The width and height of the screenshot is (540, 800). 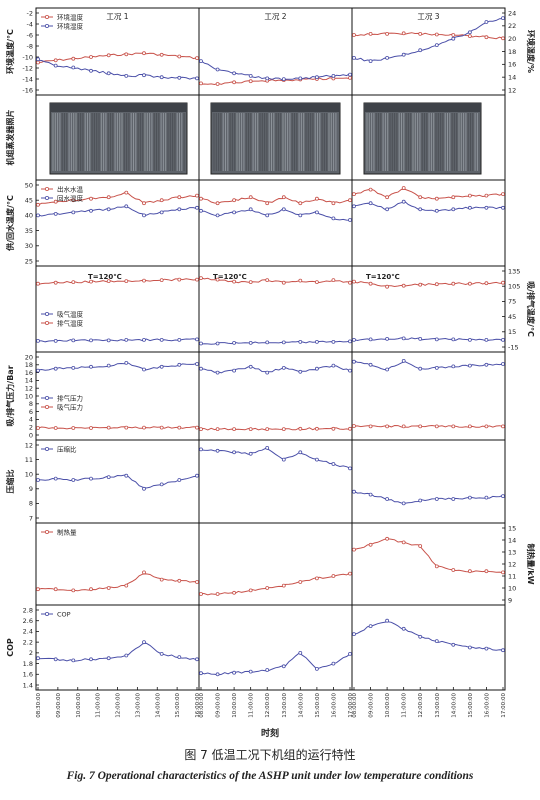 What do you see at coordinates (27, 68) in the screenshot?
I see `y-tick-label: -12` at bounding box center [27, 68].